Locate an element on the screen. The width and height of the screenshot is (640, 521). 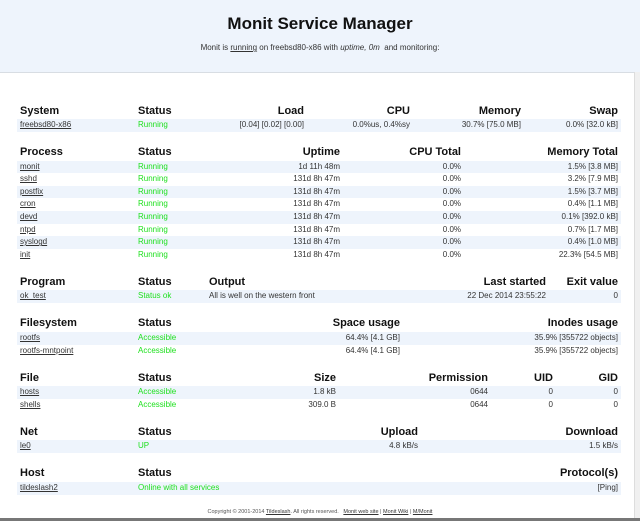
column-header: Output is located at coordinates (227, 281).